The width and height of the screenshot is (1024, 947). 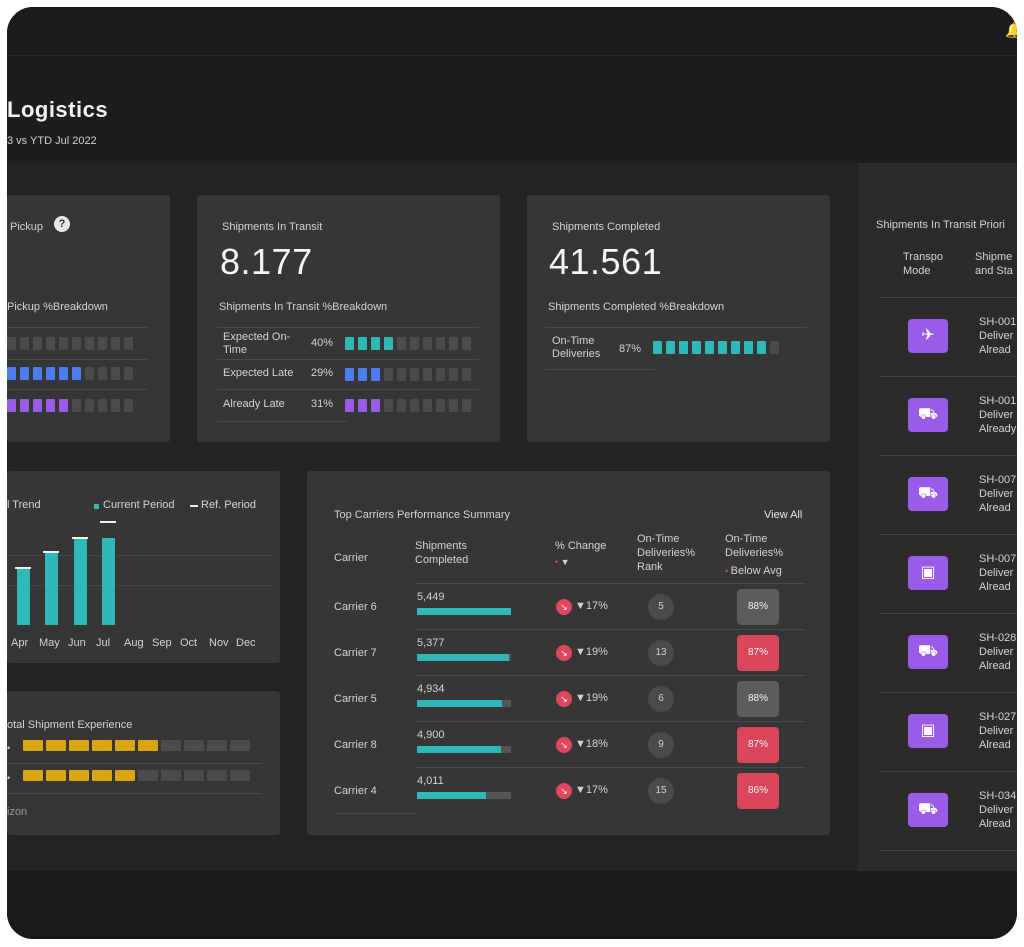 What do you see at coordinates (258, 373) in the screenshot?
I see `transit-row-label: Expected Late` at bounding box center [258, 373].